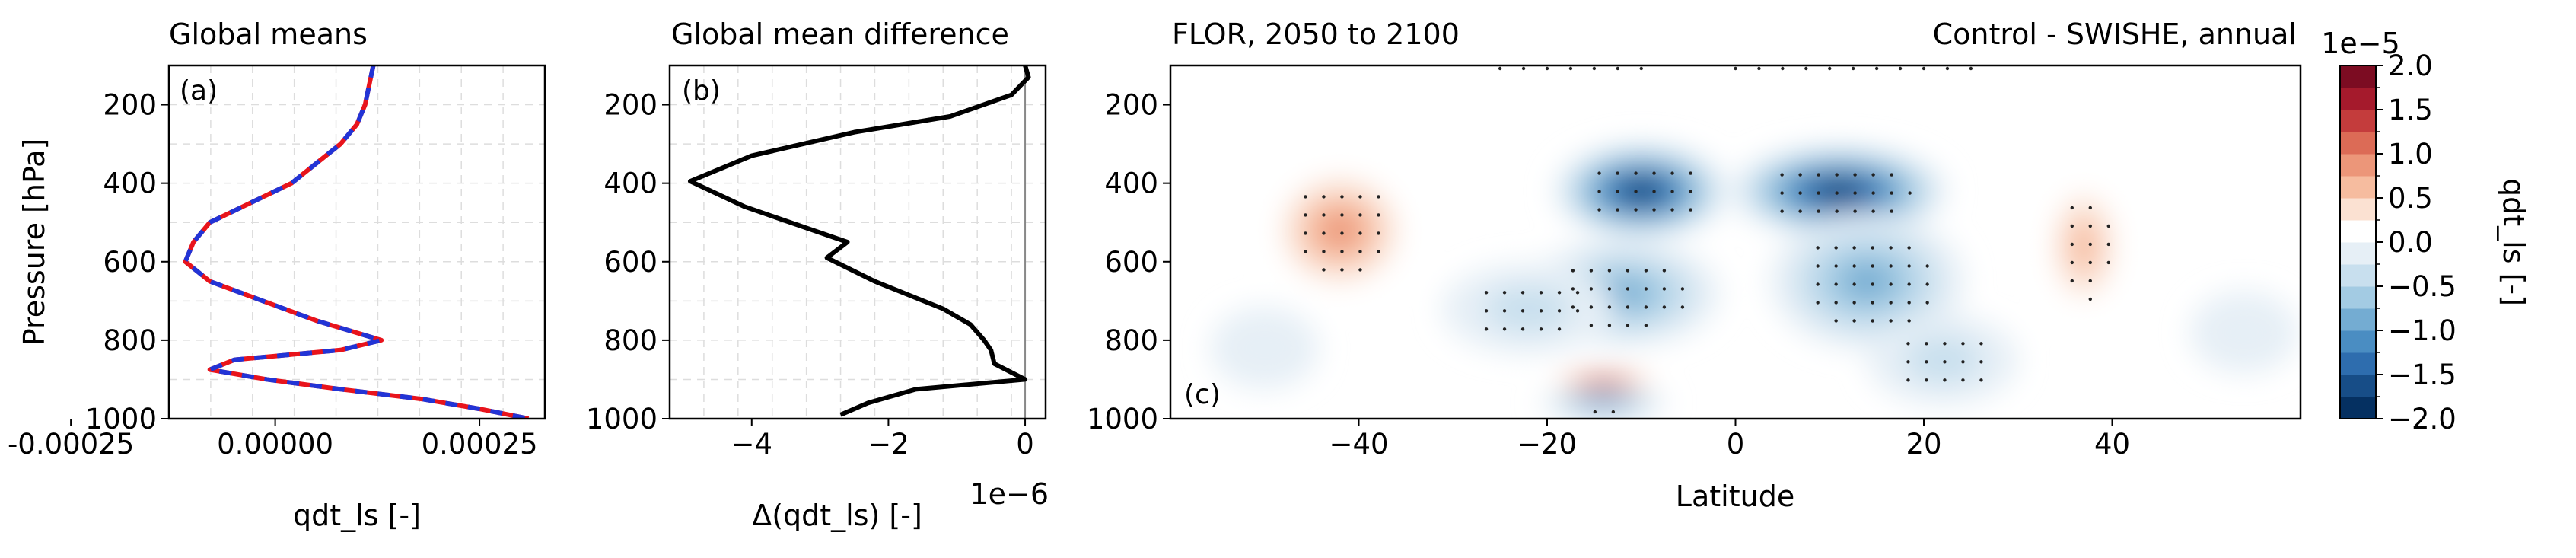 Image resolution: width=2576 pixels, height=558 pixels. What do you see at coordinates (199, 91) in the screenshot?
I see `panel-a-label: (a)` at bounding box center [199, 91].